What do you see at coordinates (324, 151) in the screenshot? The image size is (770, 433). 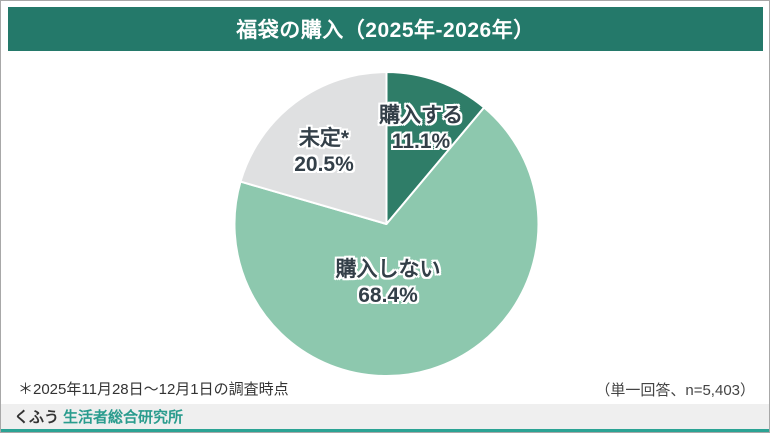 I see `pie-slice-label-3: 未定* 20.5%` at bounding box center [324, 151].